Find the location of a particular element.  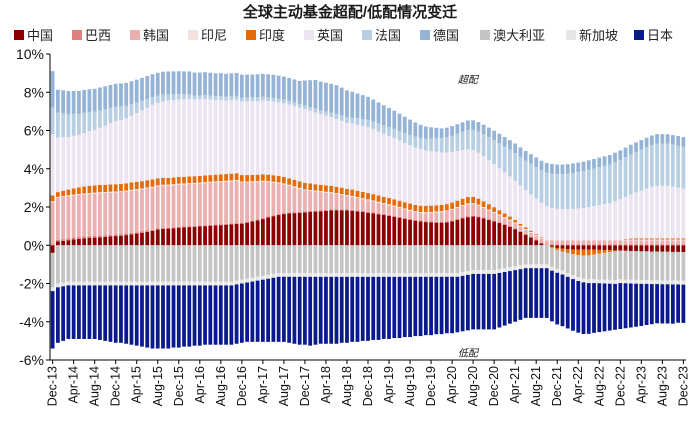

annotation-label: 超配 is located at coordinates (469, 80).